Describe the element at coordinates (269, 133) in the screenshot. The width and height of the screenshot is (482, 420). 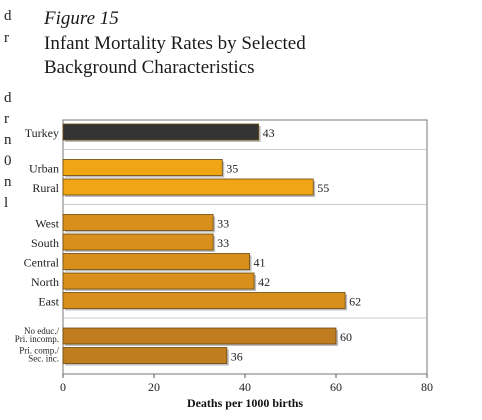
I see `data-label: 43` at that location.